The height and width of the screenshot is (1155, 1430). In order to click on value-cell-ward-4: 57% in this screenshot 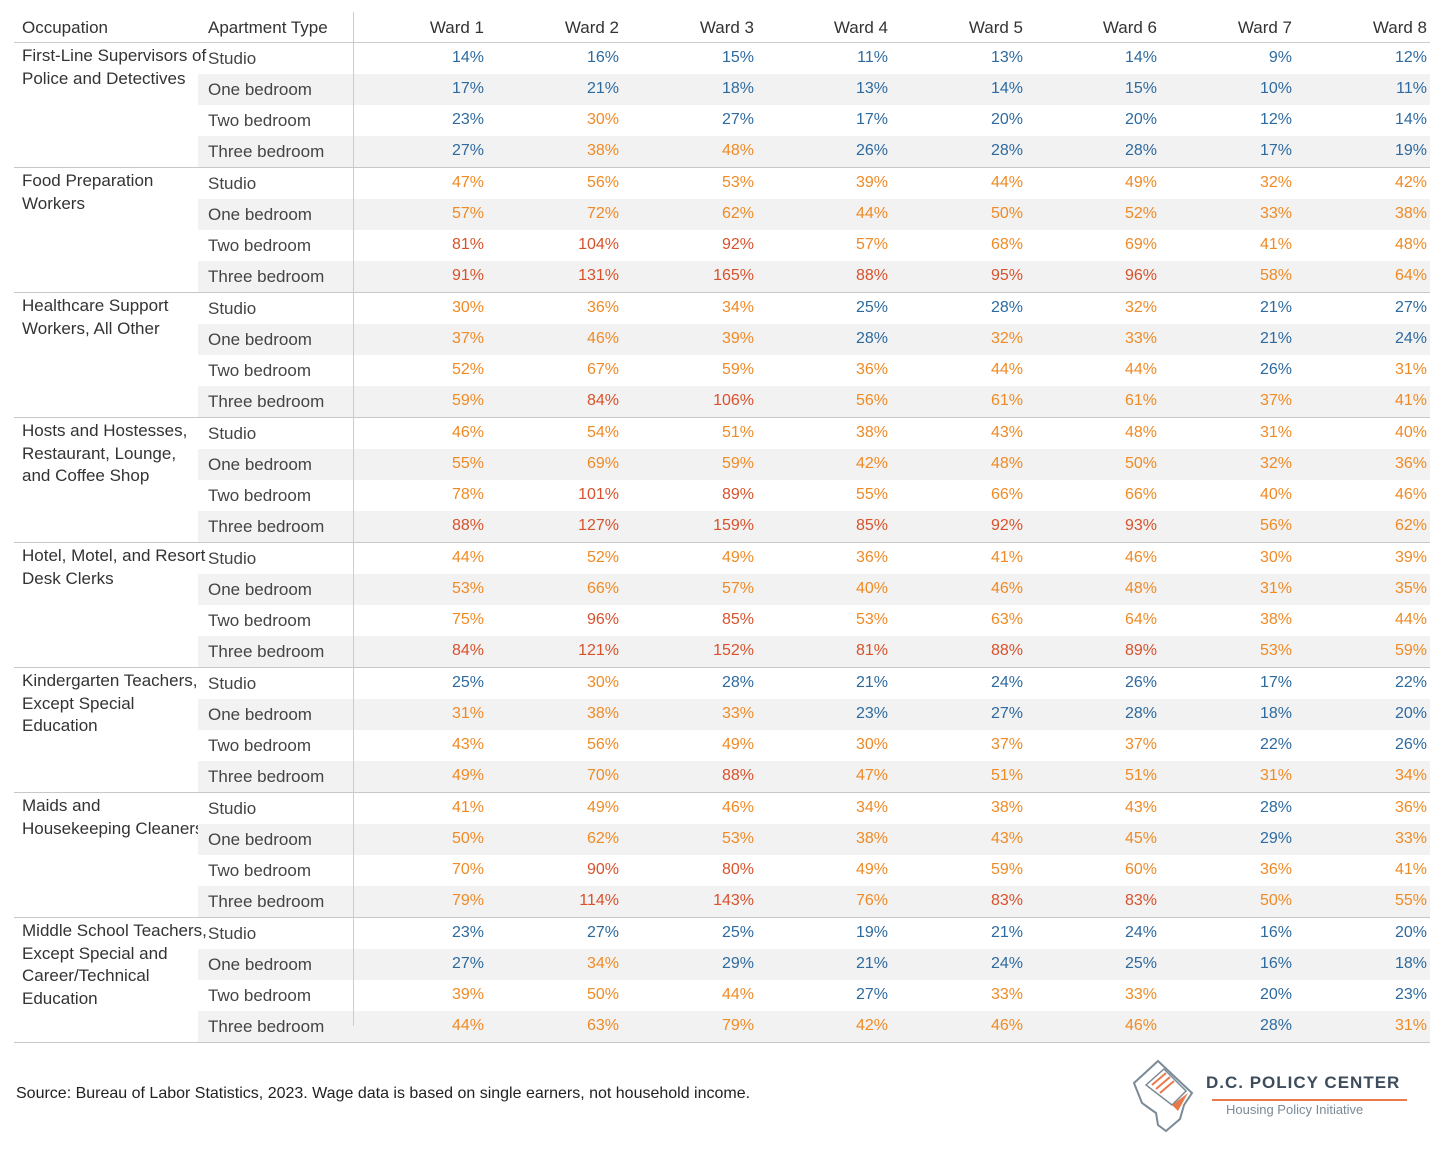, I will do `click(871, 244)`.